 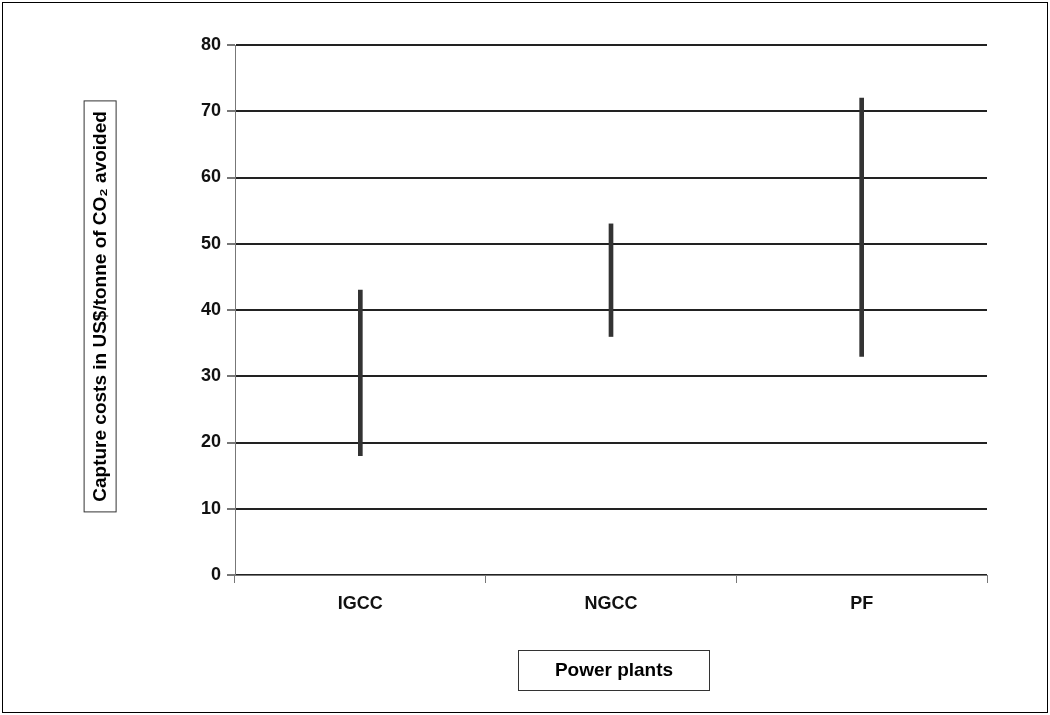 What do you see at coordinates (210, 308) in the screenshot?
I see `y-tick-label: 40` at bounding box center [210, 308].